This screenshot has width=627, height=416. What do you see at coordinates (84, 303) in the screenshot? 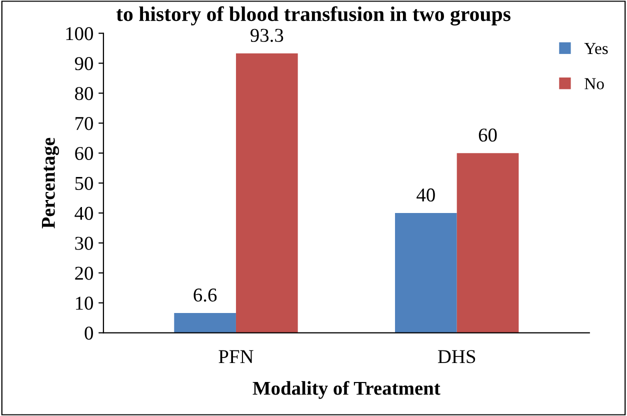
I see `y-tick-label: 10` at bounding box center [84, 303].